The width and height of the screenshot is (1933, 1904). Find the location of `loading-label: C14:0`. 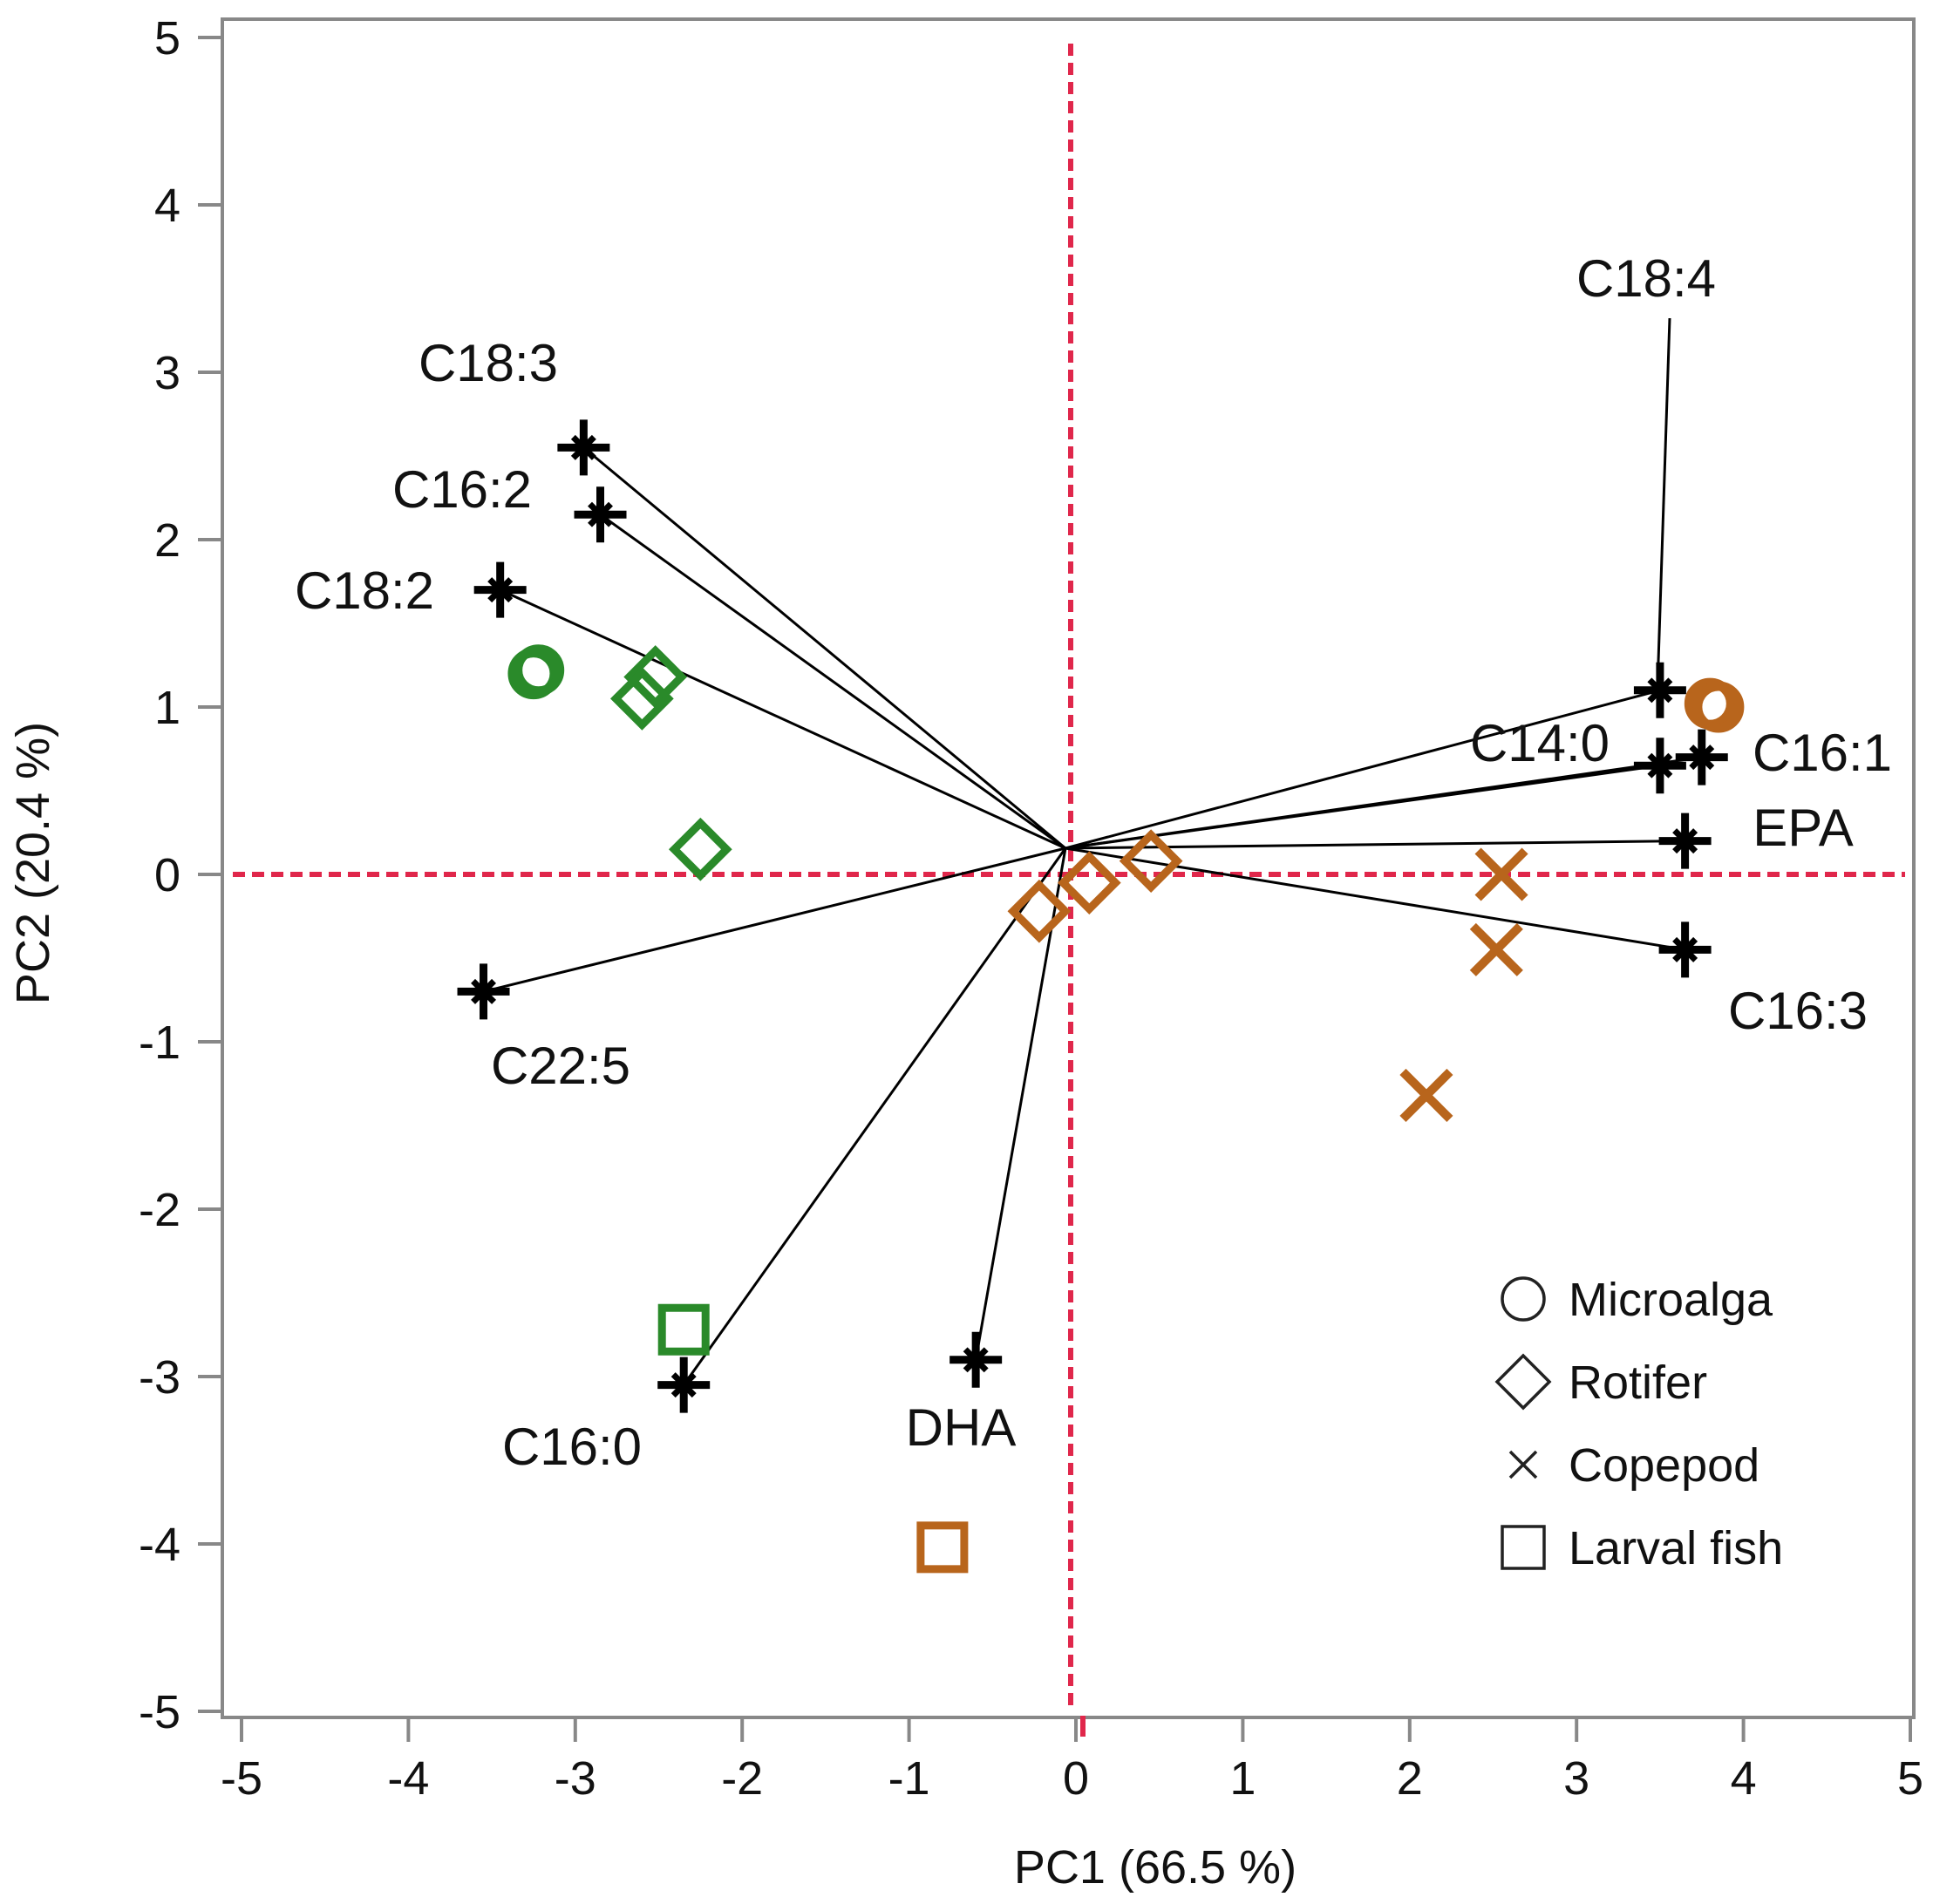

loading-label: C14:0 is located at coordinates (1540, 743).